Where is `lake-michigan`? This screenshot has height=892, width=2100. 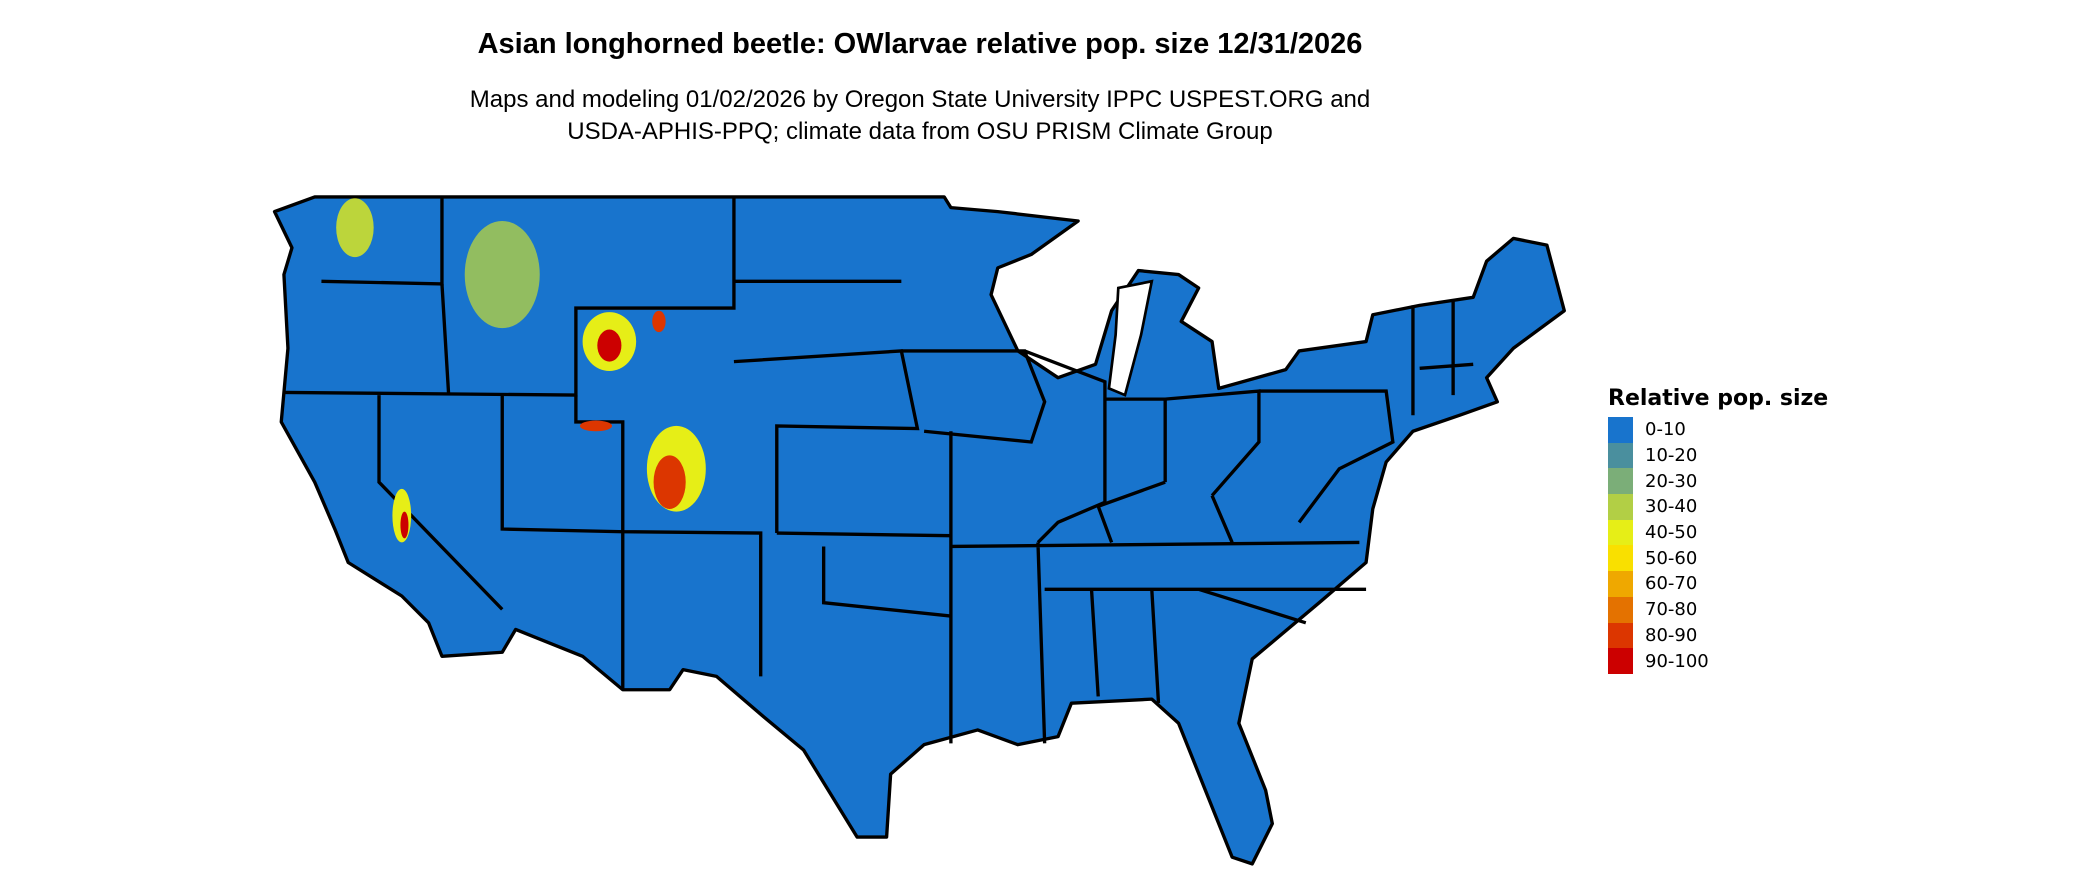
lake-michigan is located at coordinates (1130, 338).